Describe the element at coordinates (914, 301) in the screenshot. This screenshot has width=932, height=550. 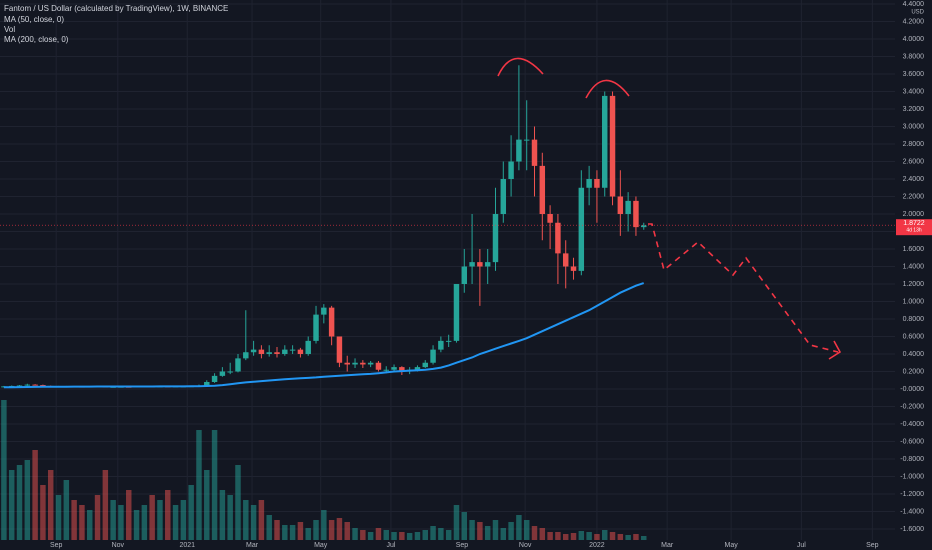
I see `y-tick-label: 1.0000` at that location.